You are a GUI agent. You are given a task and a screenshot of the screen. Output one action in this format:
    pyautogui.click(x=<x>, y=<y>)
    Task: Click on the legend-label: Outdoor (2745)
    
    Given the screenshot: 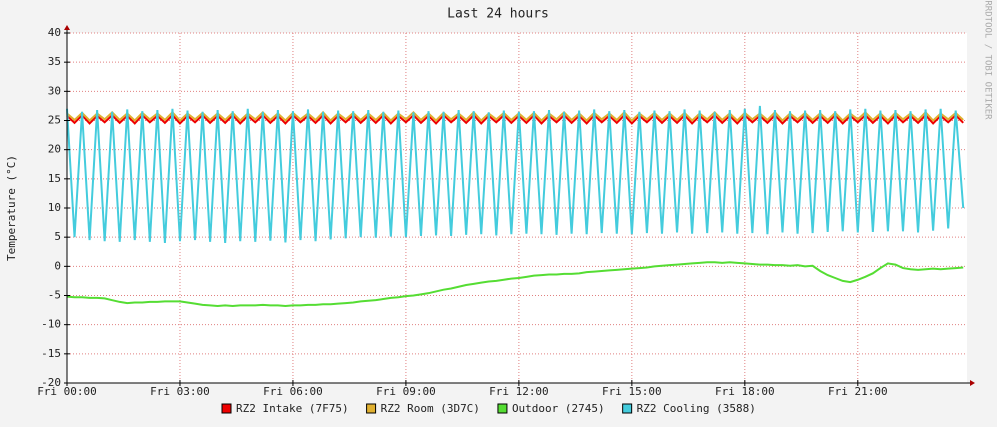 What is the action you would take?
    pyautogui.click(x=558, y=408)
    